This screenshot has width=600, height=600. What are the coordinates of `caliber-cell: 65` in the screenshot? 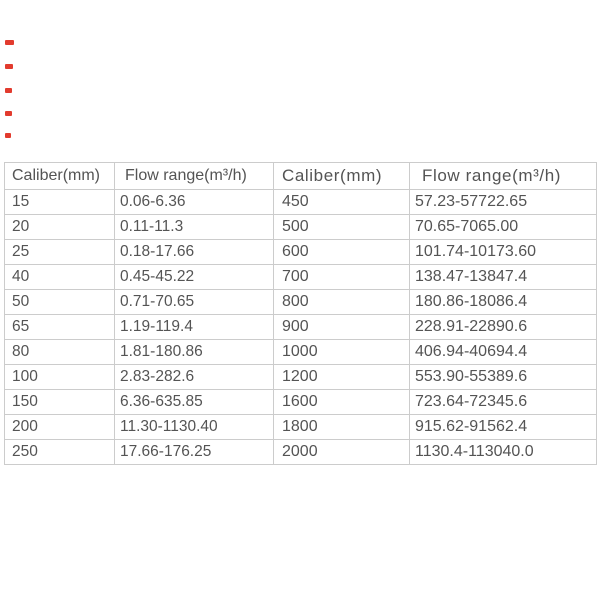 It's located at (59, 327).